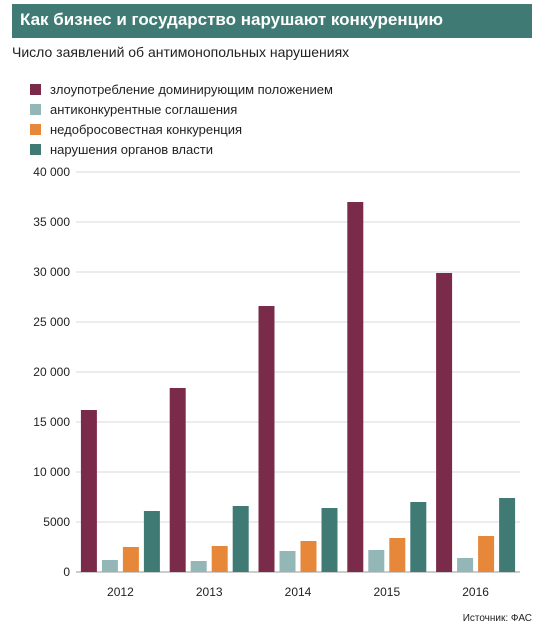  I want to click on legend-item-agreements: антиконкурентные соглашения, so click(181, 109).